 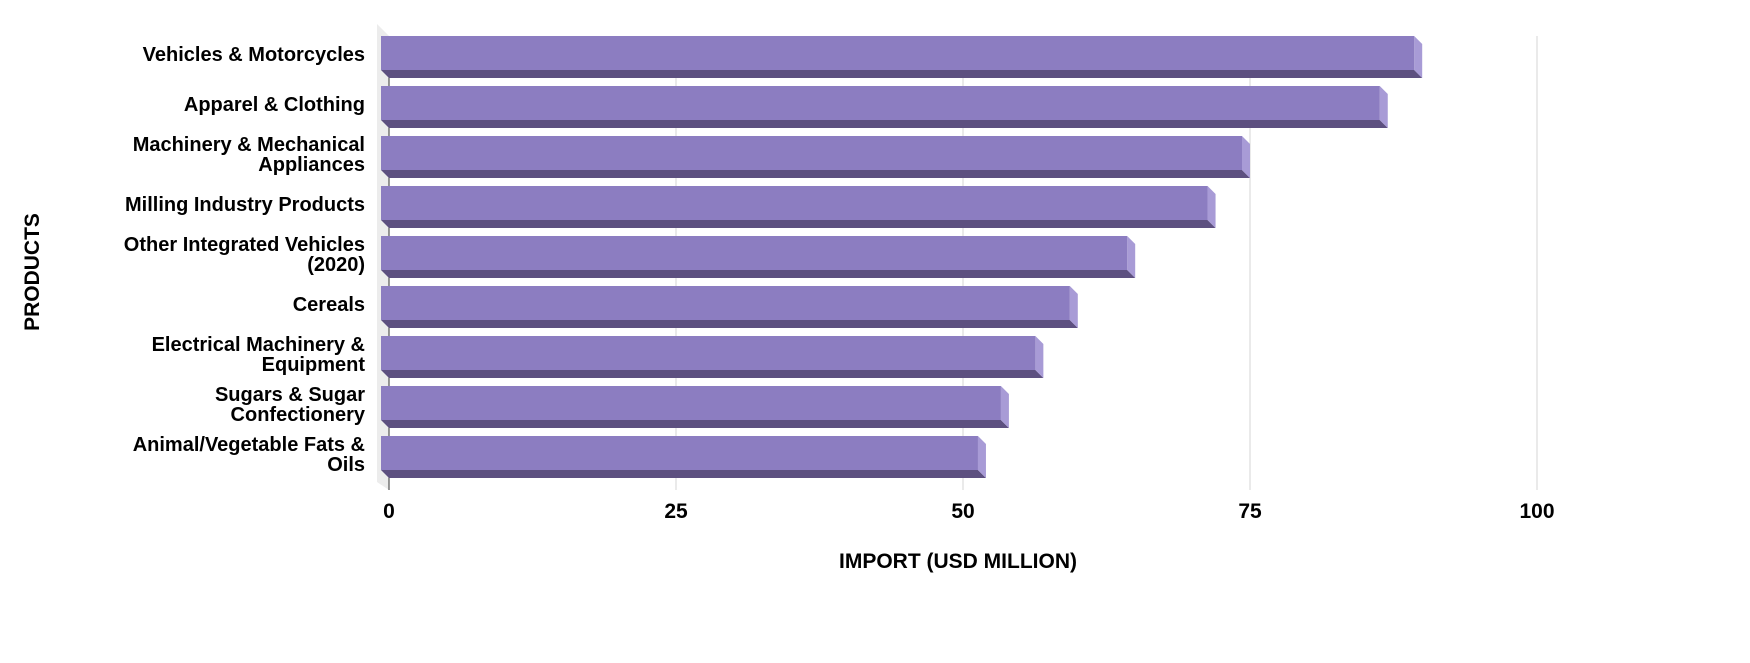 I want to click on y-tick-label-line: Machinery & Mechanical, so click(x=249, y=145).